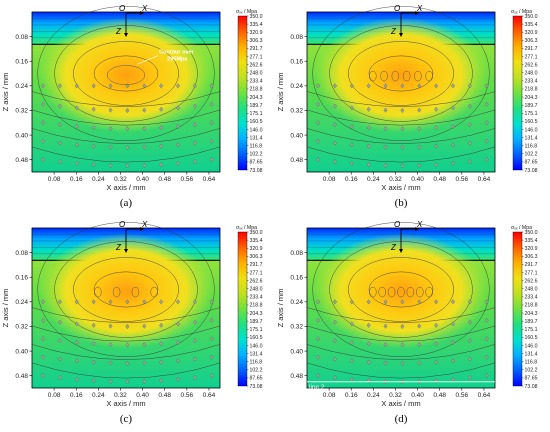 The height and width of the screenshot is (432, 550). Describe the element at coordinates (142, 229) in the screenshot. I see `x-arrow-head` at that location.